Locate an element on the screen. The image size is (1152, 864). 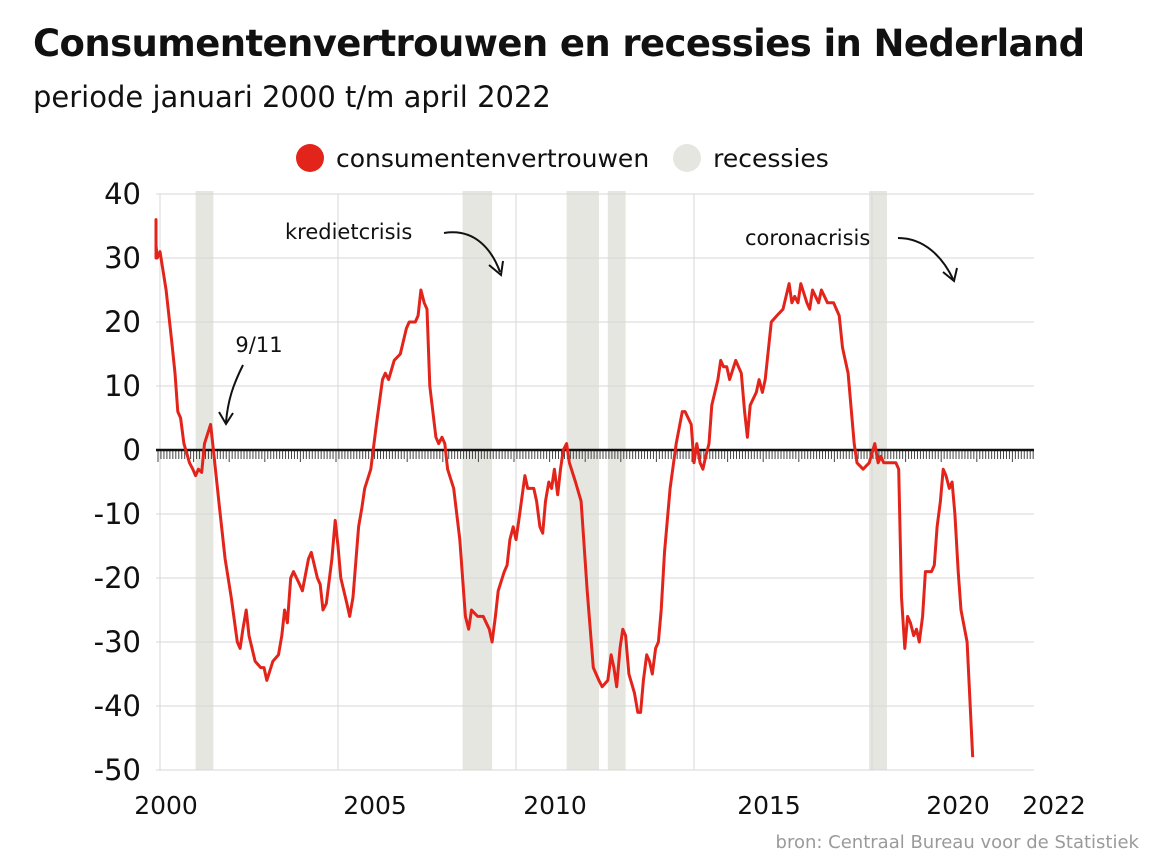
annotation-9-11: 9/11 is located at coordinates (258, 345).